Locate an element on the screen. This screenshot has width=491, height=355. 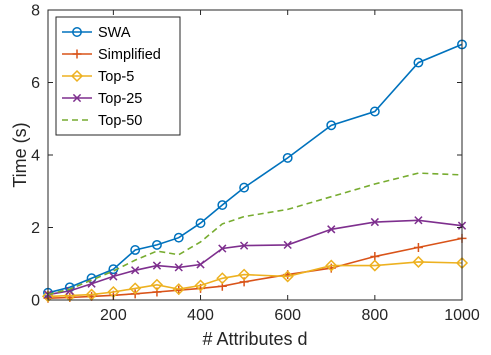
legend-label: Top-5 is located at coordinates (116, 77).